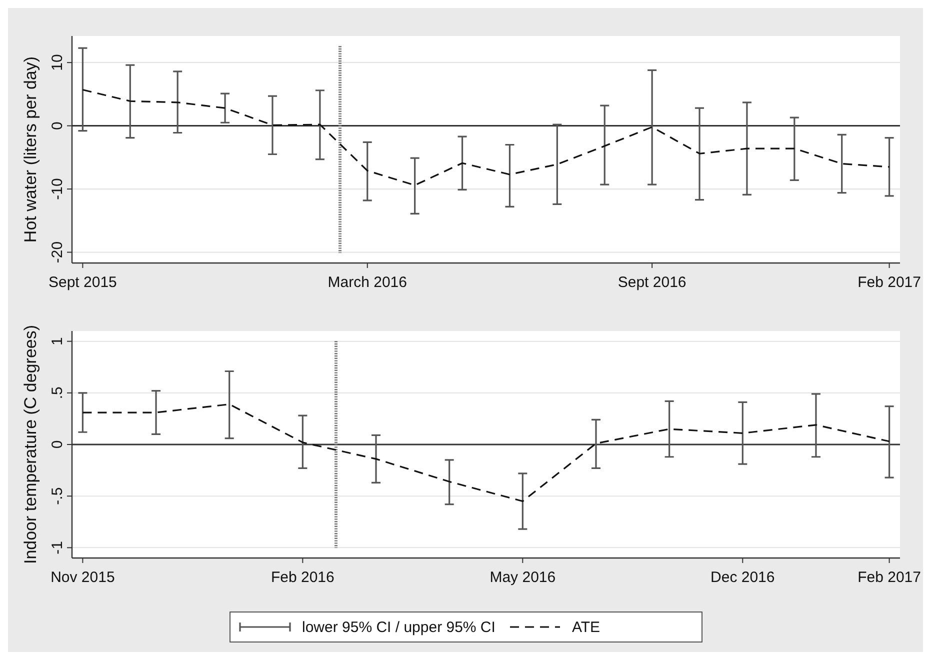  I want to click on x-tick-label: May 2016, so click(523, 577).